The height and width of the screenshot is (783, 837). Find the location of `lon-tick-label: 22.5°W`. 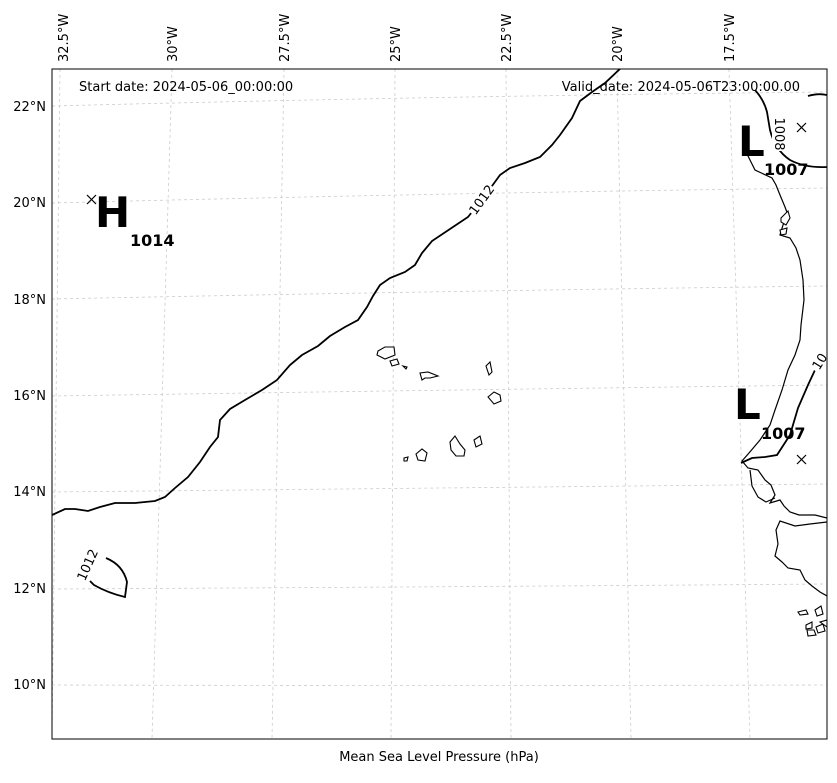

lon-tick-label: 22.5°W is located at coordinates (507, 38).